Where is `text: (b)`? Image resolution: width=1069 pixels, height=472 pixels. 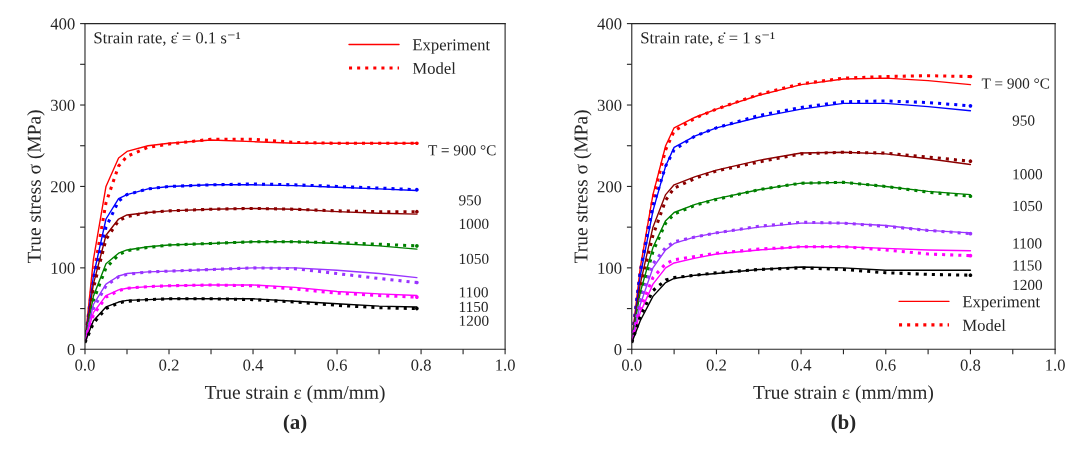 text: (b) is located at coordinates (843, 424).